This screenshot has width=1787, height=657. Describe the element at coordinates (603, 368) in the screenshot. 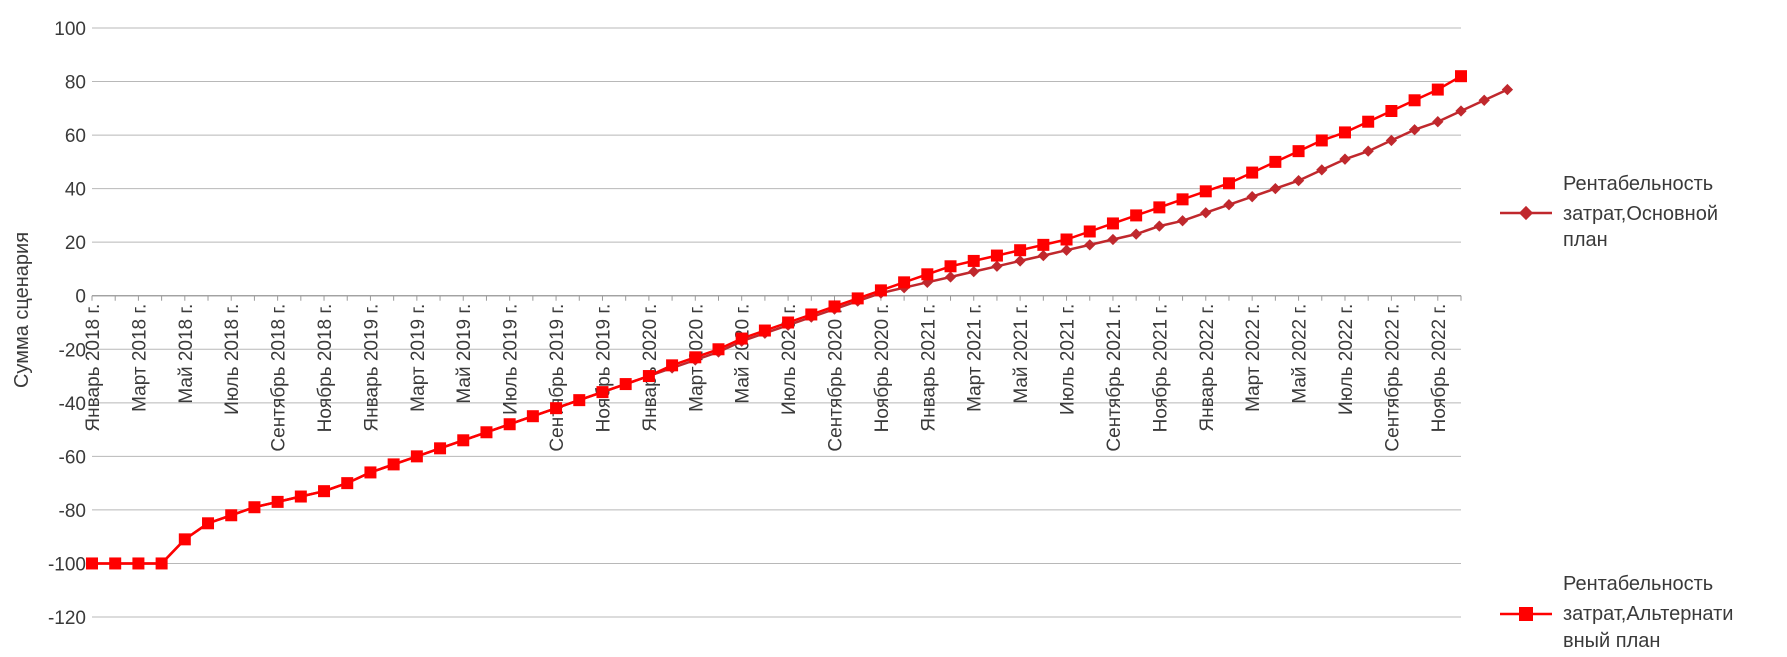

I see `x-tick-label: Ноябрь 2019 г.` at that location.